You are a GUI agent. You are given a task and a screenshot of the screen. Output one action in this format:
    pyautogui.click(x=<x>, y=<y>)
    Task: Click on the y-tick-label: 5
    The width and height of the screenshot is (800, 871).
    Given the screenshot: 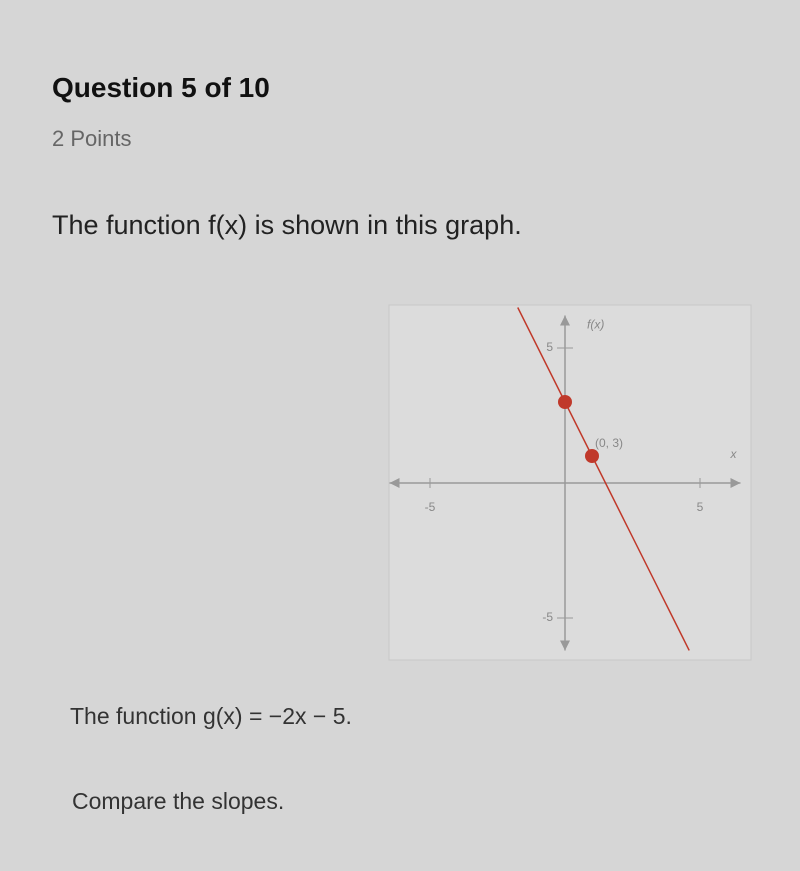 What is the action you would take?
    pyautogui.click(x=549, y=347)
    